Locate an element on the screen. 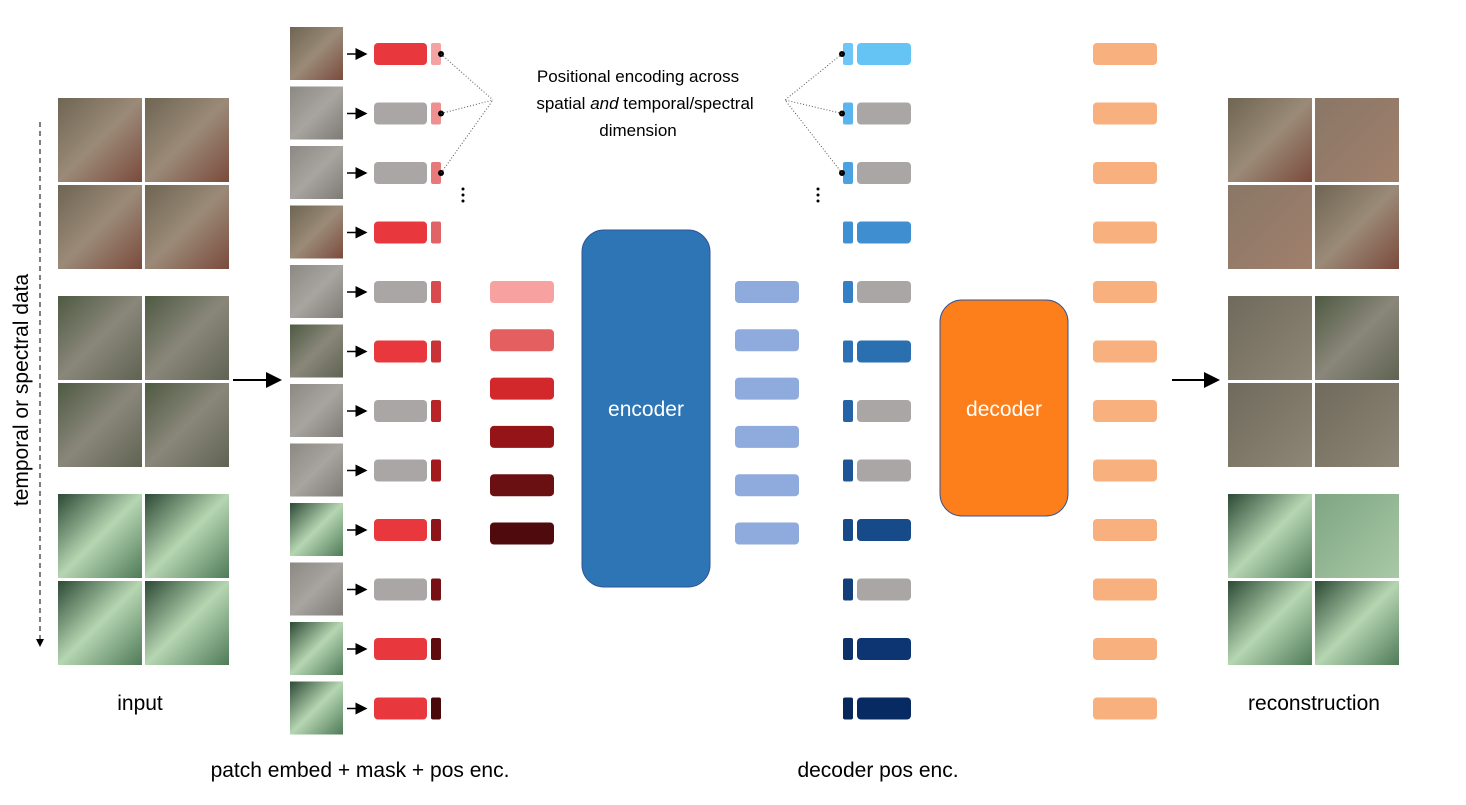 This screenshot has height=805, width=1466. label: reconstruction is located at coordinates (1314, 703).